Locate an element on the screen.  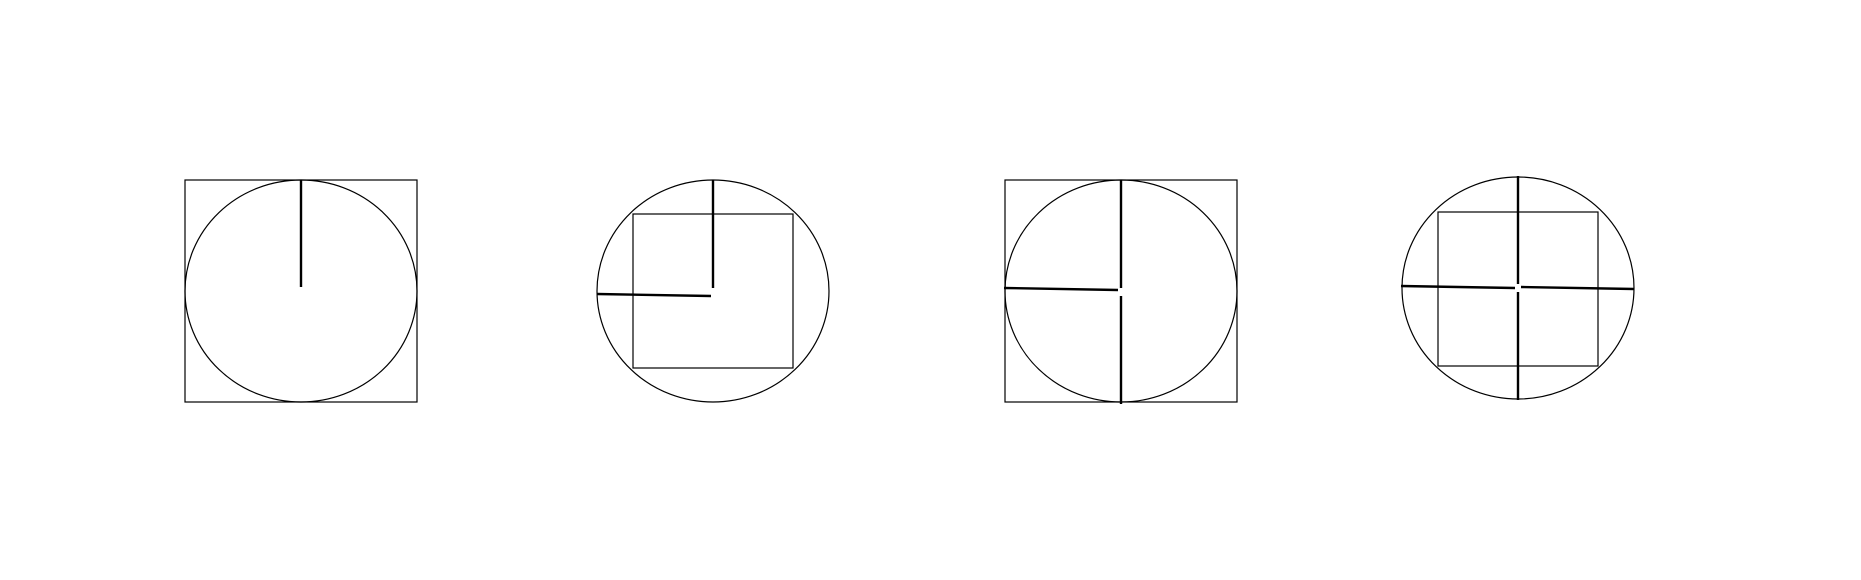
figure-4-line-right is located at coordinates (1577, 288).